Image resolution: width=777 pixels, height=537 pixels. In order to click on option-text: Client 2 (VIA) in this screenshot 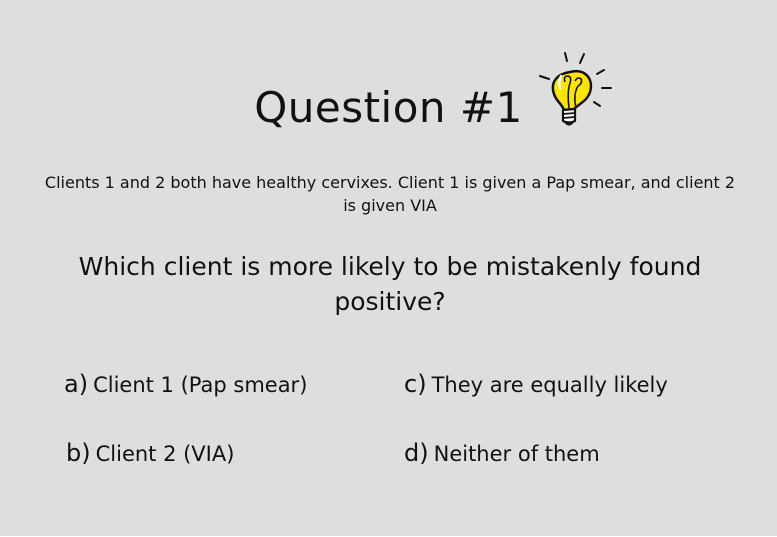, I will do `click(165, 454)`.